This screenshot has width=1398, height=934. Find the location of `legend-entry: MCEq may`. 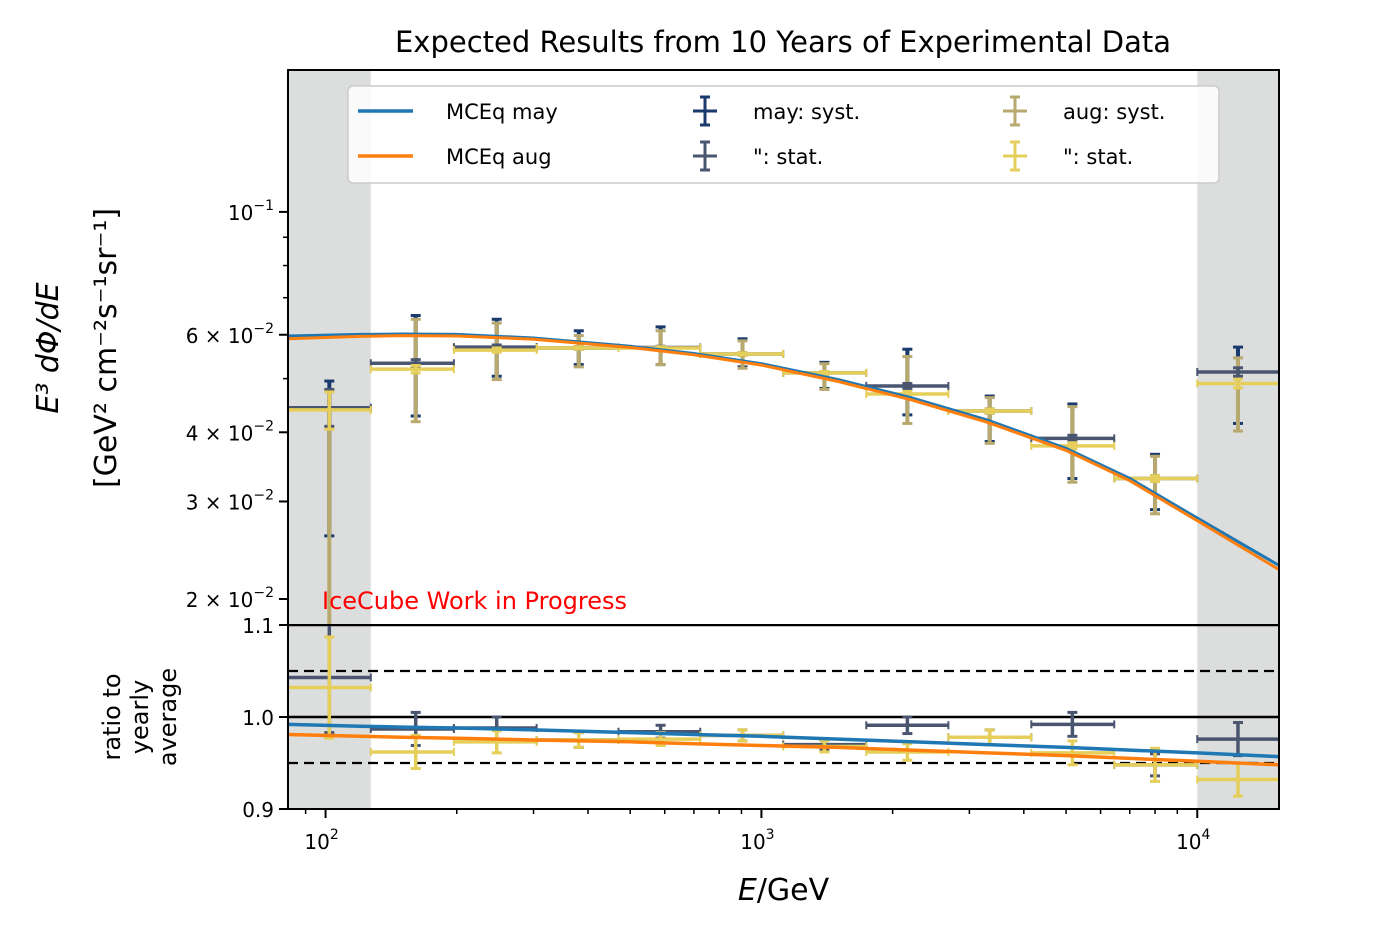

legend-entry: MCEq may is located at coordinates (458, 112).